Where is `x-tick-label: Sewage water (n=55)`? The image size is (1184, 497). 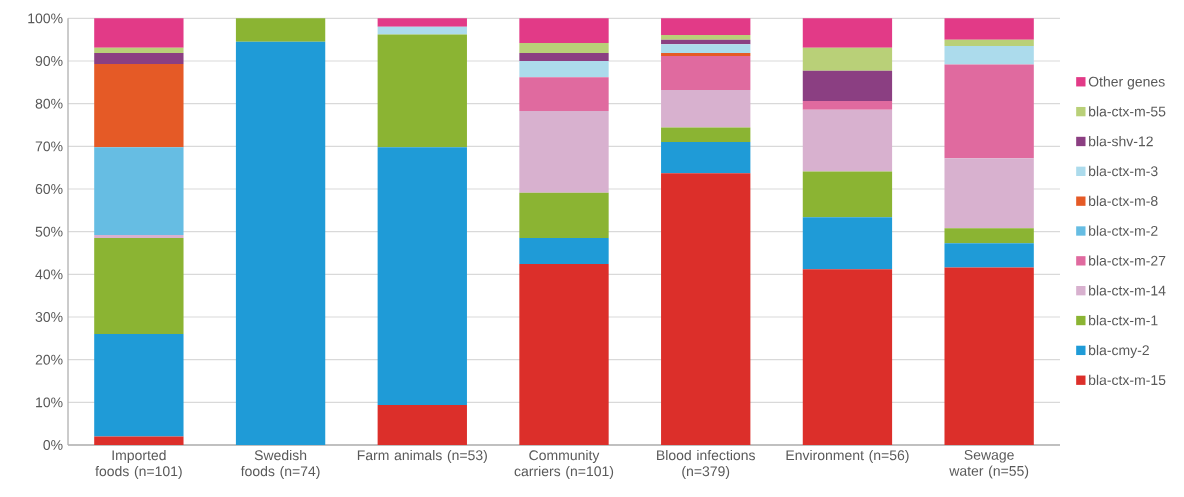 x-tick-label: Sewage water (n=55) is located at coordinates (989, 464).